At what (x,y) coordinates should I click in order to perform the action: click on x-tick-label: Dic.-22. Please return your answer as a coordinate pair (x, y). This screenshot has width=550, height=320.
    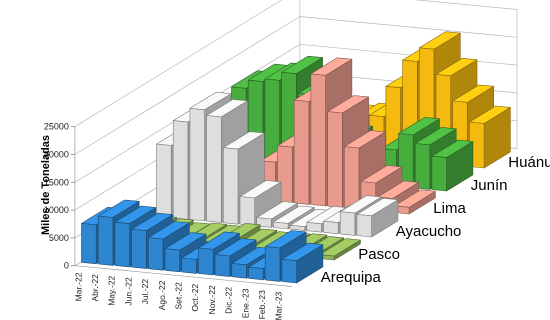
    Looking at the image, I should click on (229, 300).